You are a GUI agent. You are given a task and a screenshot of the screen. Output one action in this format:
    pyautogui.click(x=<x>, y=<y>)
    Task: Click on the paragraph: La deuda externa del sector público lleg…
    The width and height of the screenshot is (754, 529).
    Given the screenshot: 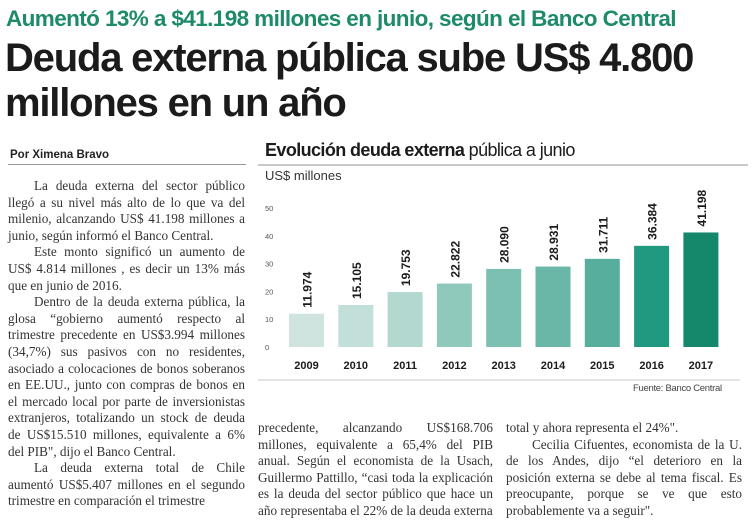 What is the action you would take?
    pyautogui.click(x=126, y=210)
    